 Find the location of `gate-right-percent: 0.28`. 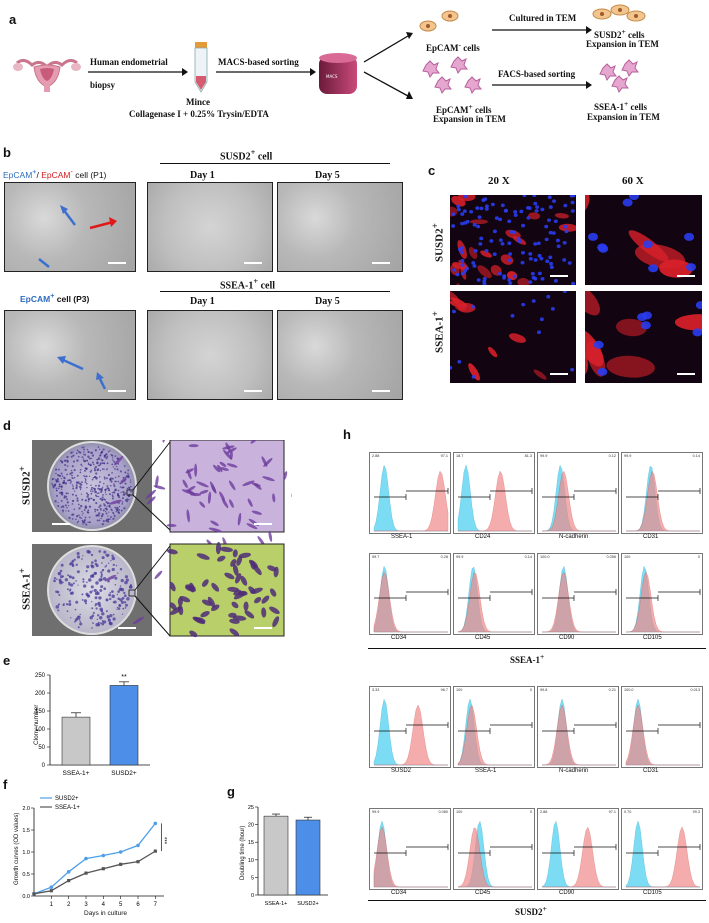

gate-right-percent: 0.28 is located at coordinates (444, 557).